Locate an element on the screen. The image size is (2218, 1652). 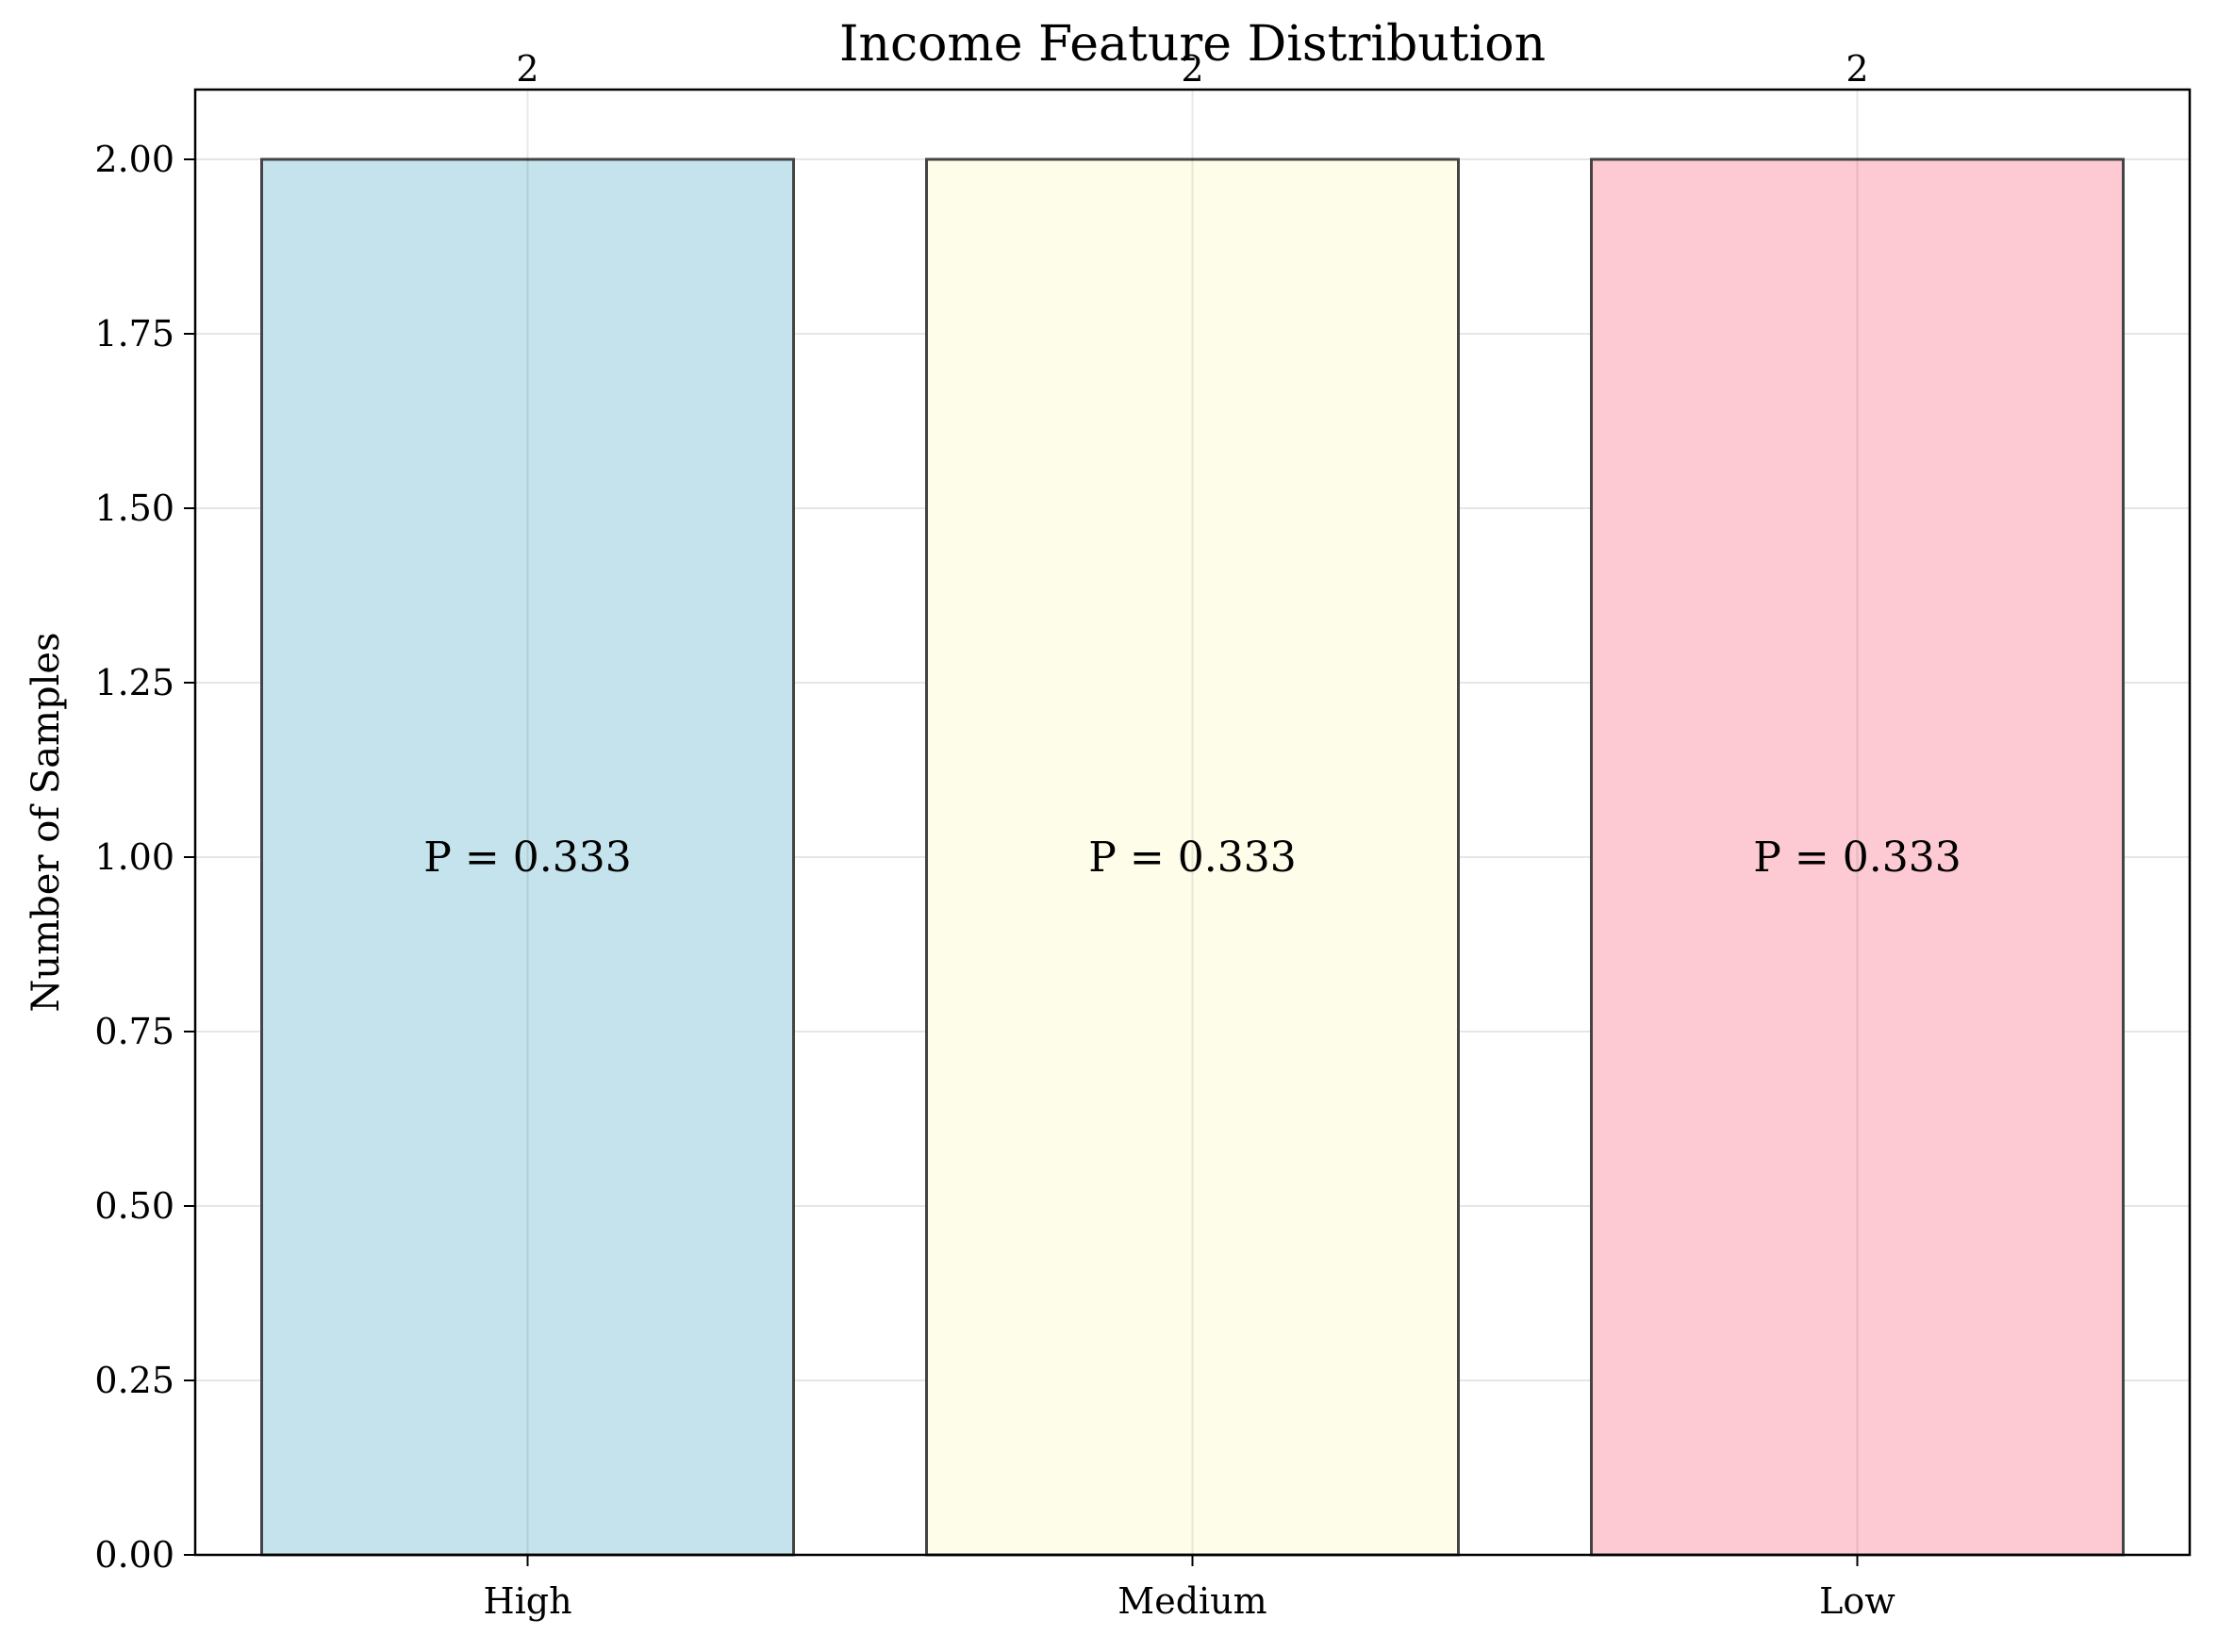
x-tick-label: Low is located at coordinates (1857, 1601).